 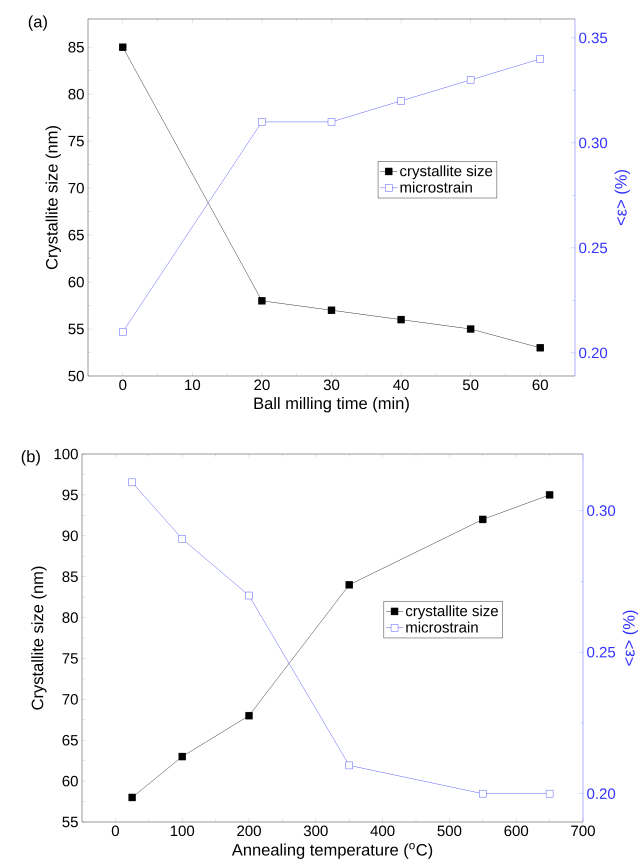 I want to click on y-tick-label: 50, so click(x=76, y=376).